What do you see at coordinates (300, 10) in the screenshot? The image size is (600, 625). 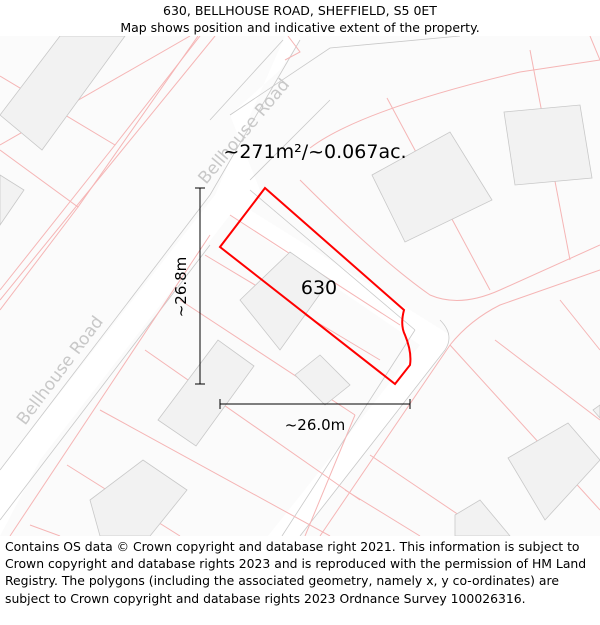 I see `property-address: 630, BELLHOUSE ROAD, SHEFFIELD, S5 0ET` at bounding box center [300, 10].